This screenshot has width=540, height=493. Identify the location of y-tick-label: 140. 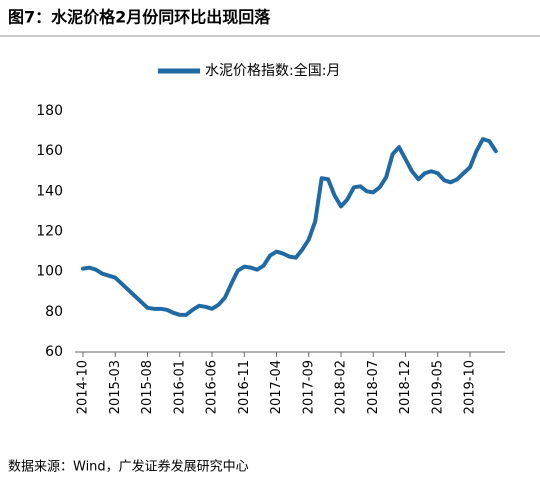
(49, 191).